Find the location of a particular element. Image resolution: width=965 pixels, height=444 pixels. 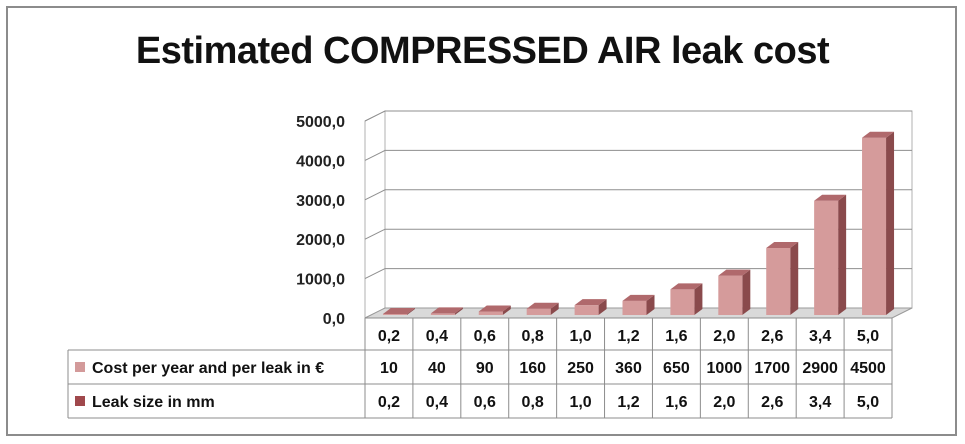

y-tick-label: 0,0 is located at coordinates (334, 319).